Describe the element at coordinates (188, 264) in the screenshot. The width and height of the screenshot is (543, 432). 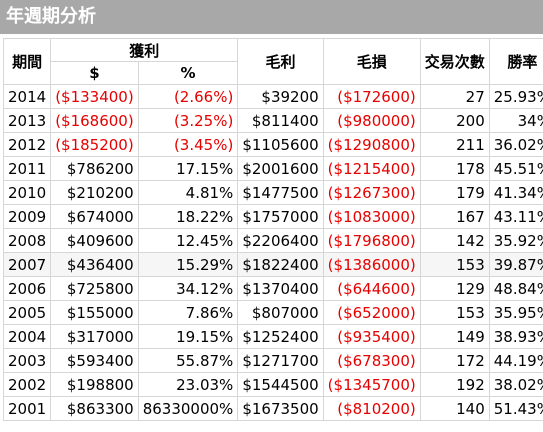
I see `profit-percent-cell: 15.29%` at that location.